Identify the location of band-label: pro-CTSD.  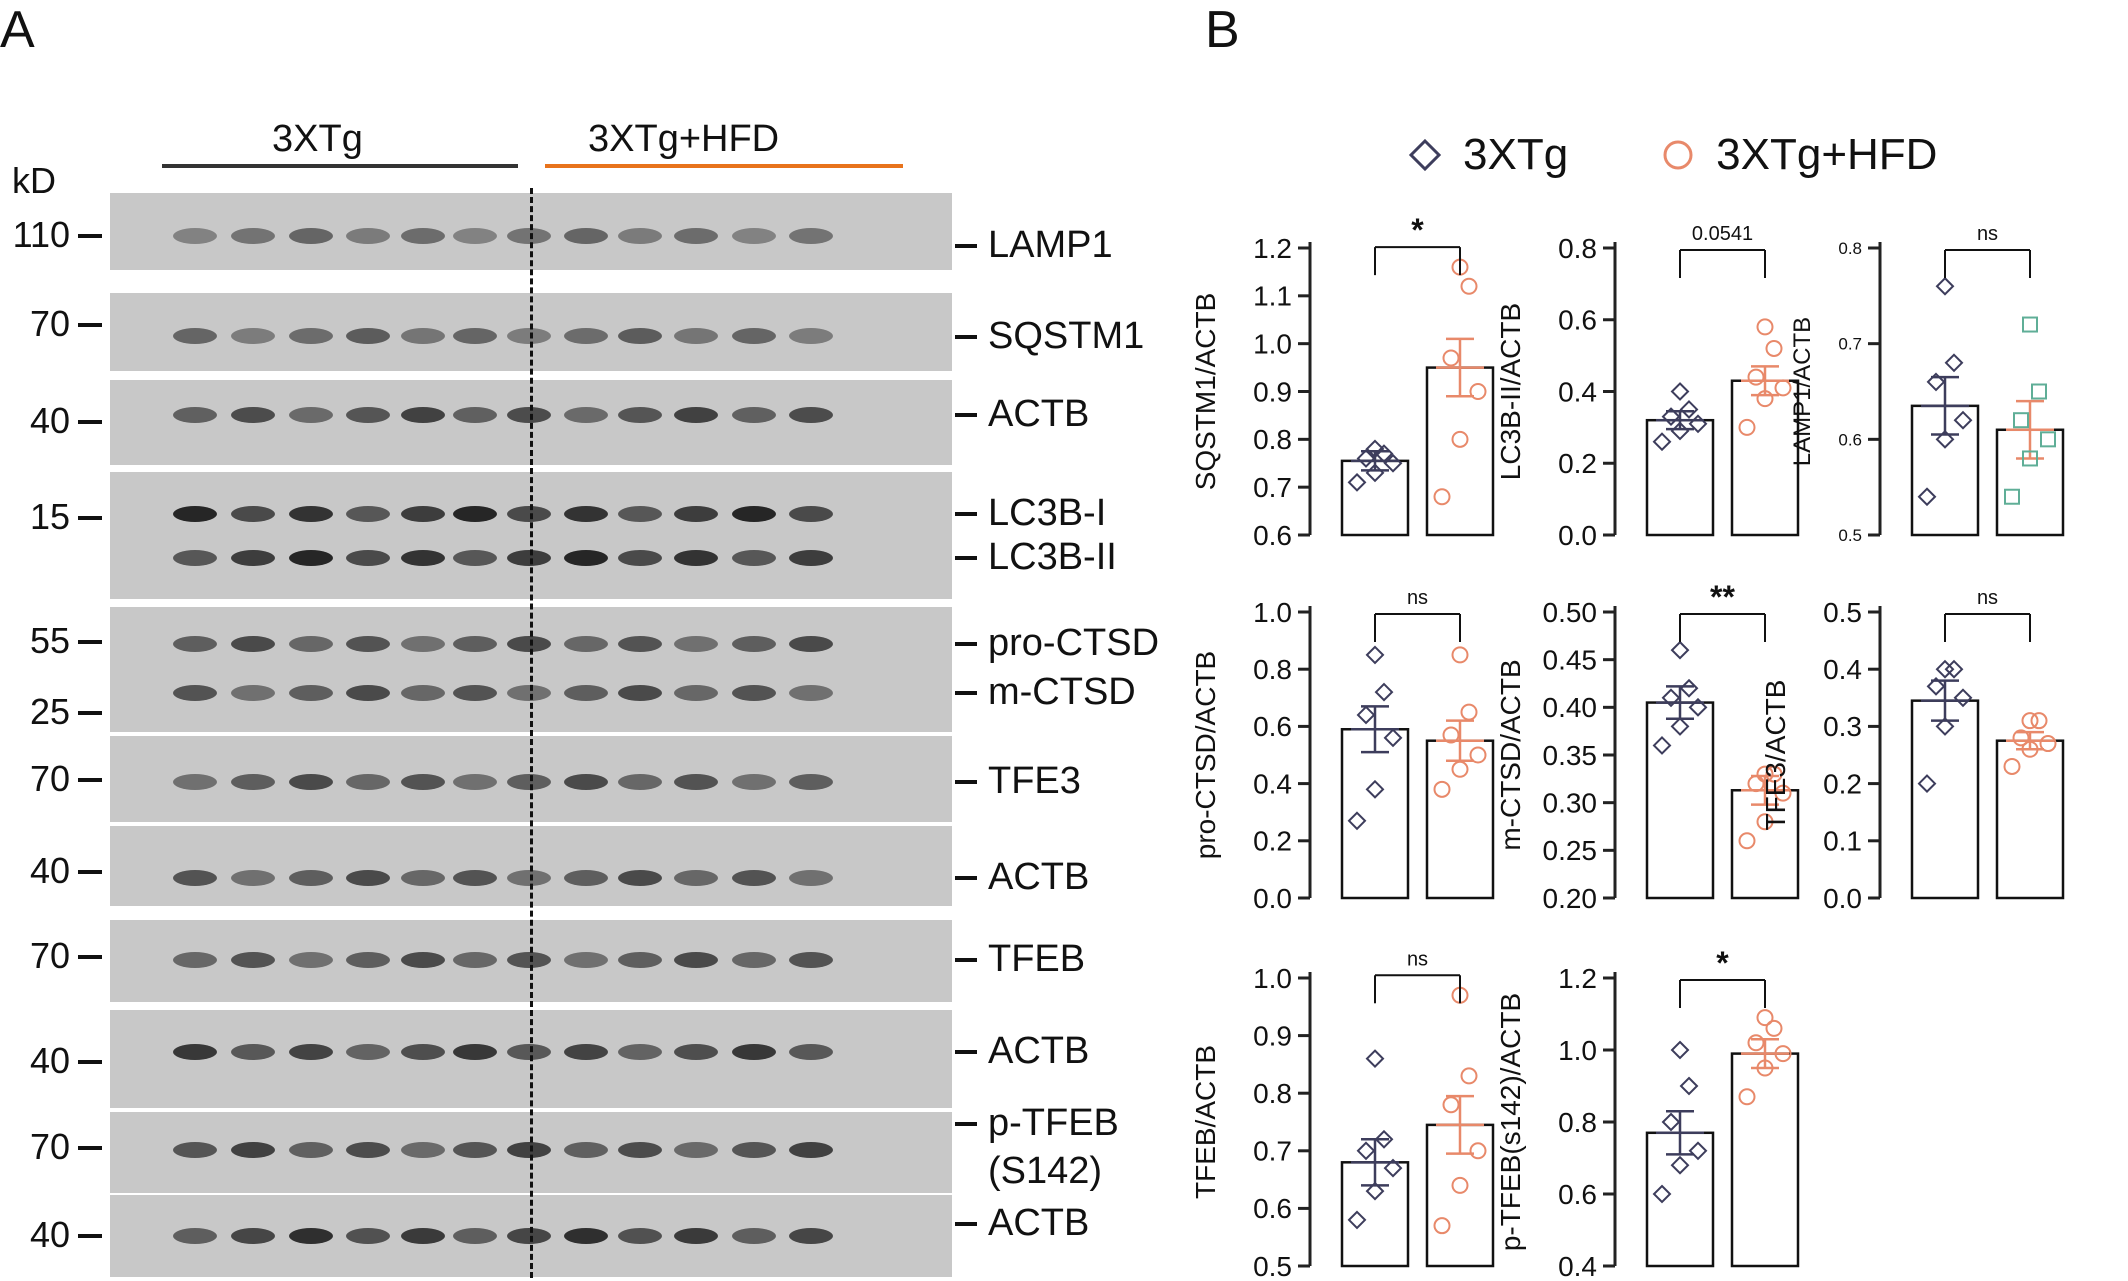
(1074, 643).